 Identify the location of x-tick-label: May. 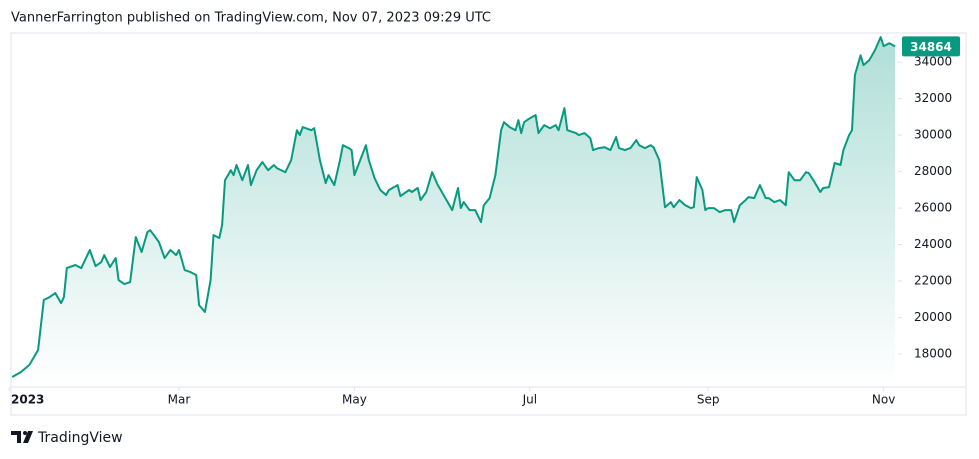
(354, 400).